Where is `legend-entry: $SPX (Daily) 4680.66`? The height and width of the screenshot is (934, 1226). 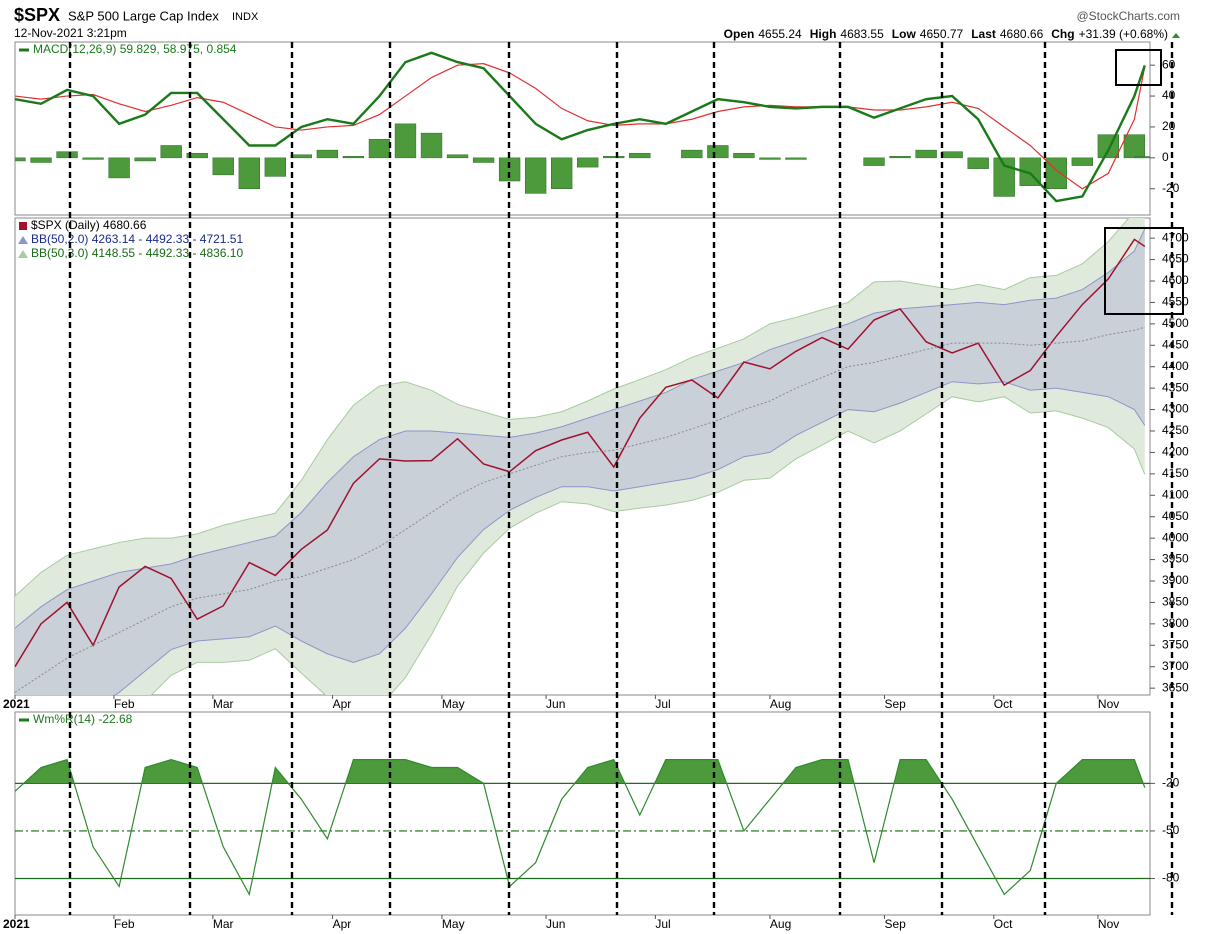
legend-entry: $SPX (Daily) 4680.66 is located at coordinates (89, 225).